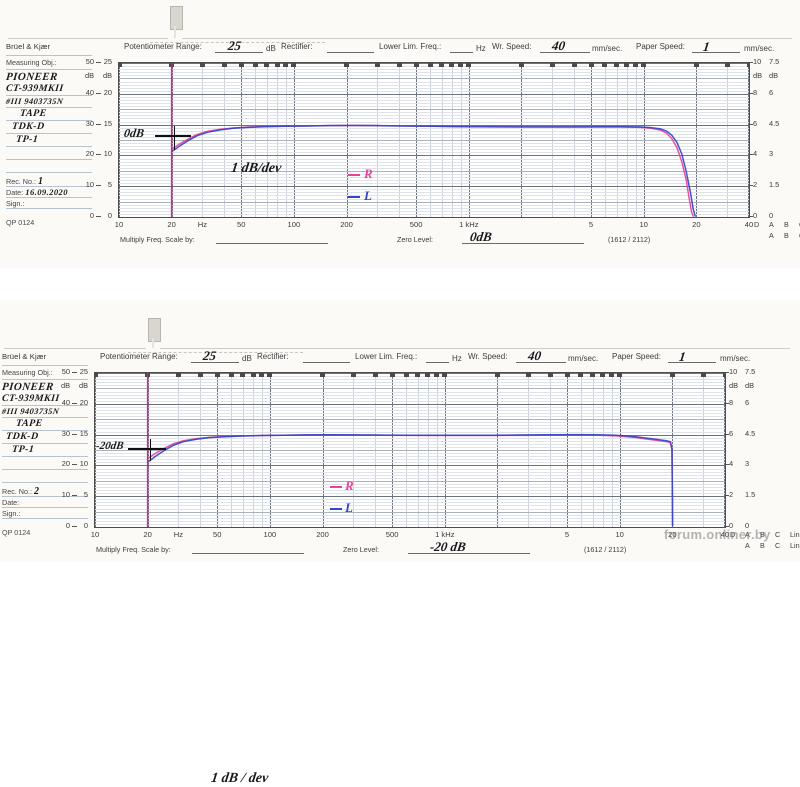 The image size is (800, 787). What do you see at coordinates (83, 371) in the screenshot?
I see `y-tick-left-inner: 25` at bounding box center [83, 371].